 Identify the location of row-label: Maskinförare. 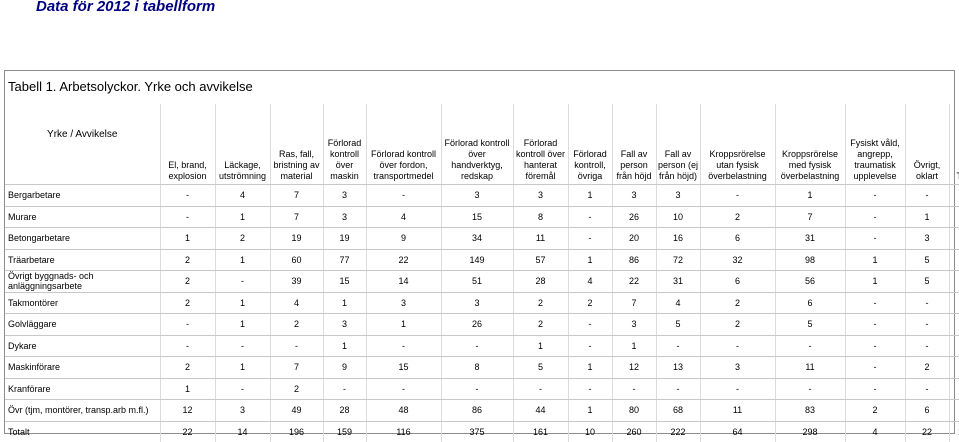
(83, 367).